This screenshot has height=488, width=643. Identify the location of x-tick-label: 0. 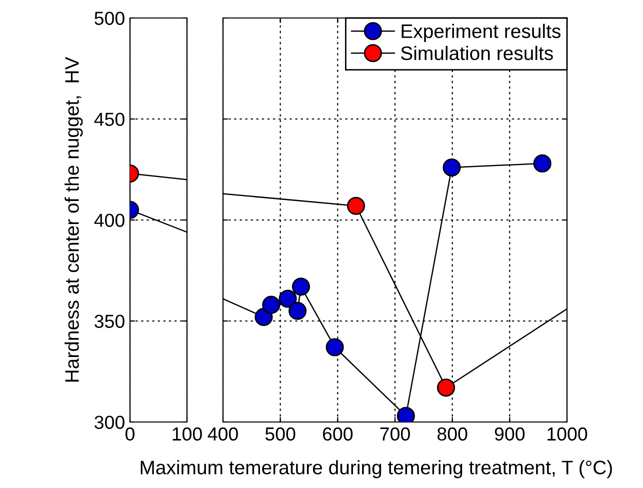
(130, 434).